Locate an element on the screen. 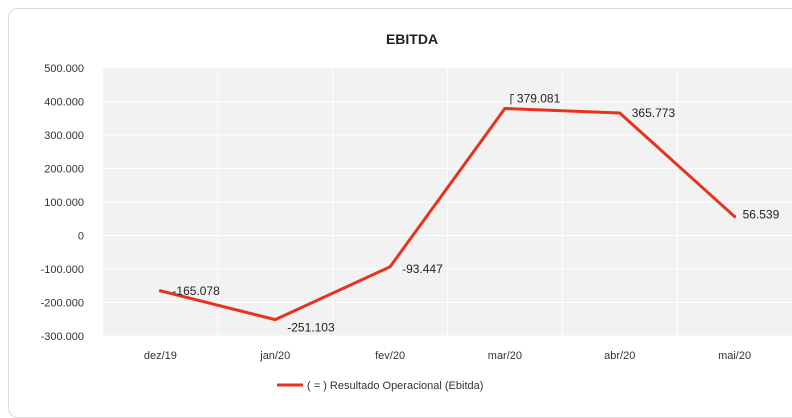 This screenshot has height=418, width=792. legend: ( = ) Resultado Operacional (Ebitda) is located at coordinates (380, 386).